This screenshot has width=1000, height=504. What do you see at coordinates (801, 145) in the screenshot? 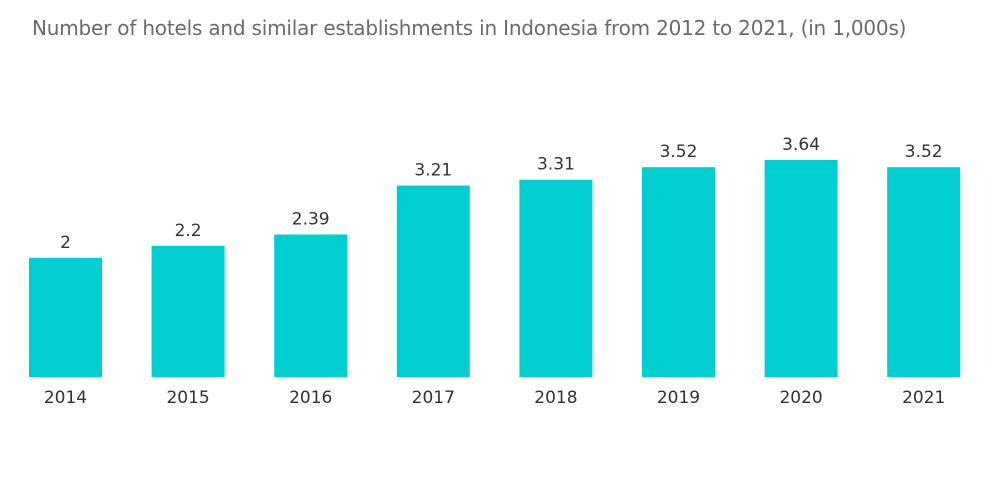
I see `bar-value-label-2020: 3.64` at bounding box center [801, 145].